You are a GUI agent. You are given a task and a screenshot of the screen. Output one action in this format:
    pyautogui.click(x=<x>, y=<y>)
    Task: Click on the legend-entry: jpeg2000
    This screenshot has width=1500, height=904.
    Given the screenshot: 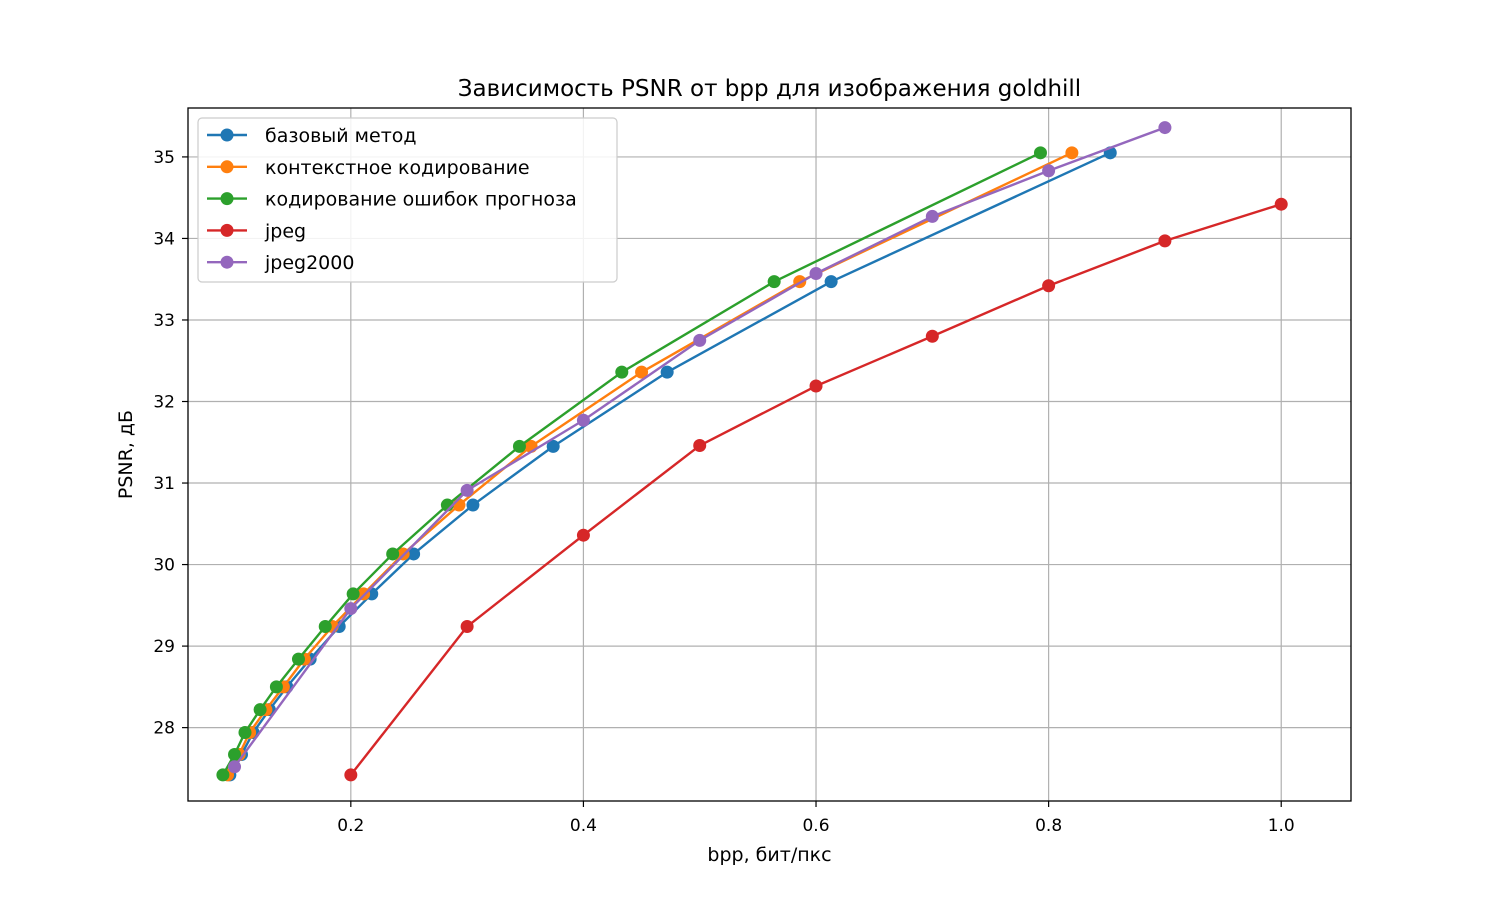 What is the action you would take?
    pyautogui.click(x=280, y=263)
    